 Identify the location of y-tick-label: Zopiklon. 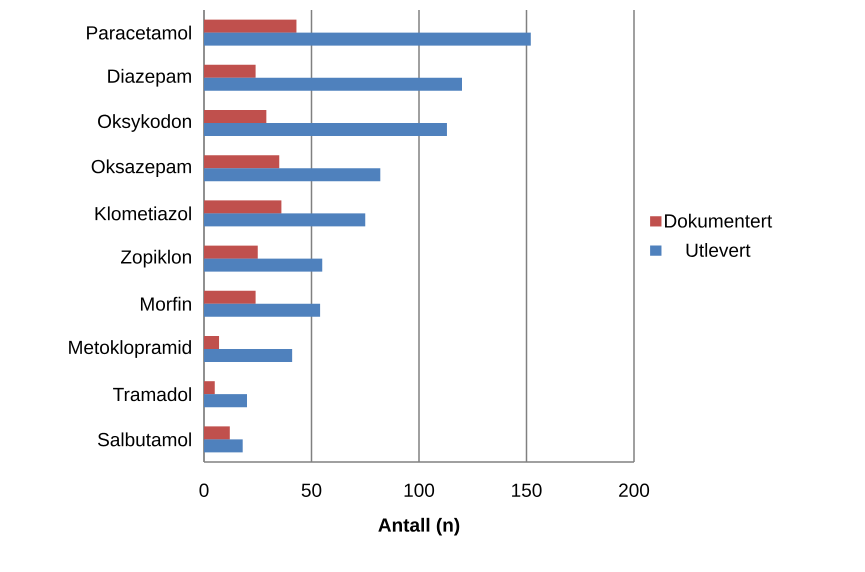
(155, 259).